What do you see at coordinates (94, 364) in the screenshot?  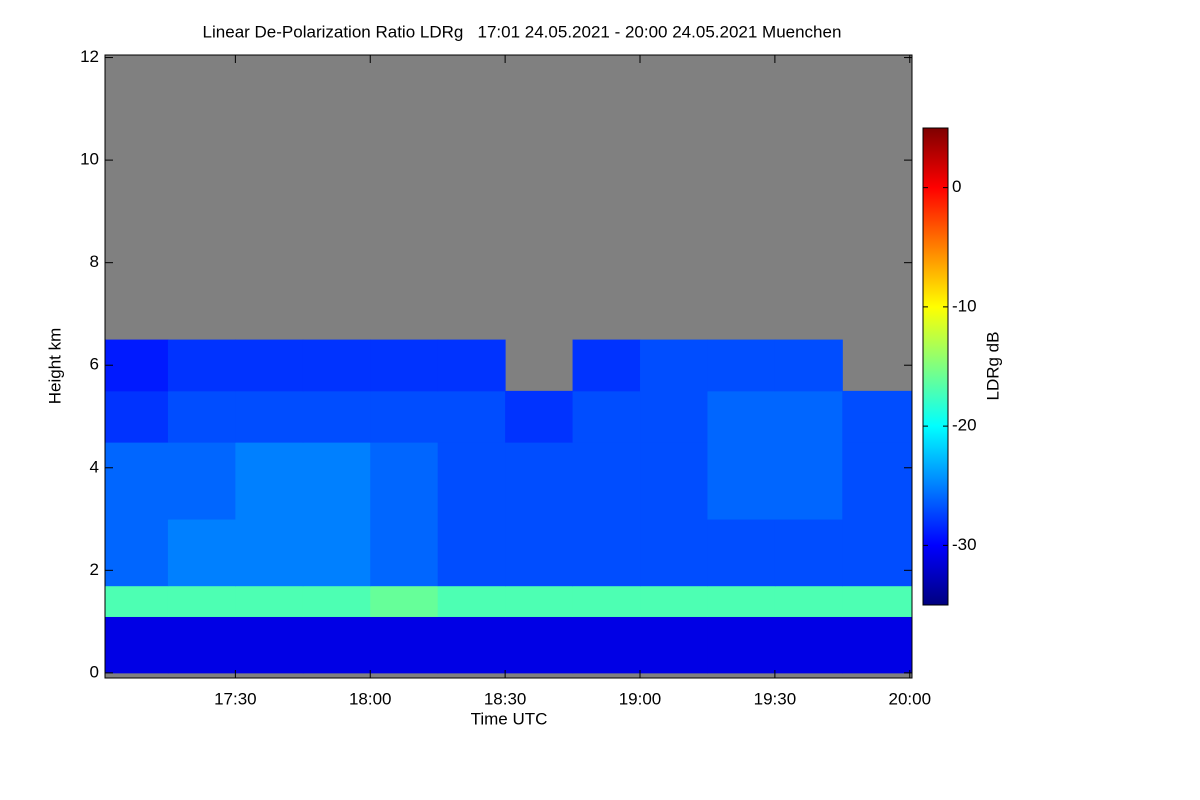 I see `y-tick-label: 6` at bounding box center [94, 364].